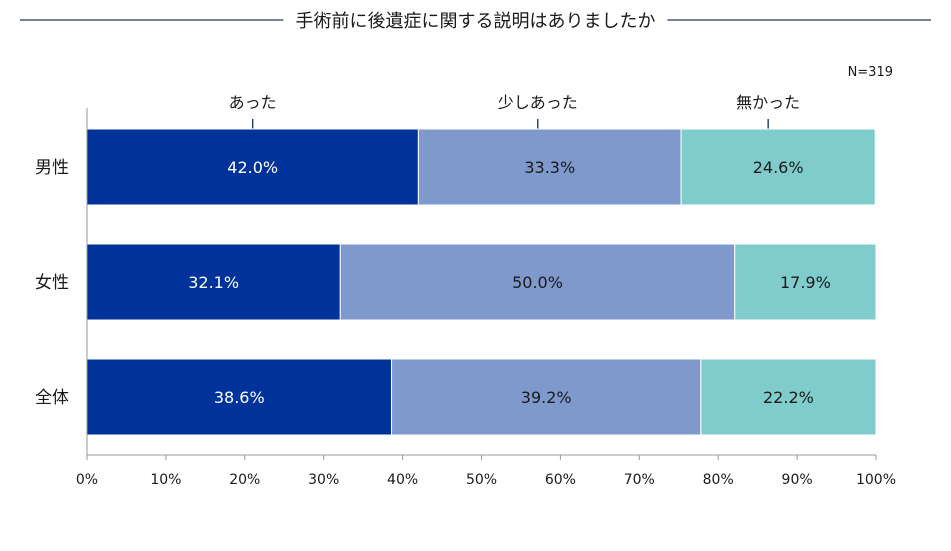 The width and height of the screenshot is (951, 551). I want to click on data-label: 38.6%, so click(239, 397).